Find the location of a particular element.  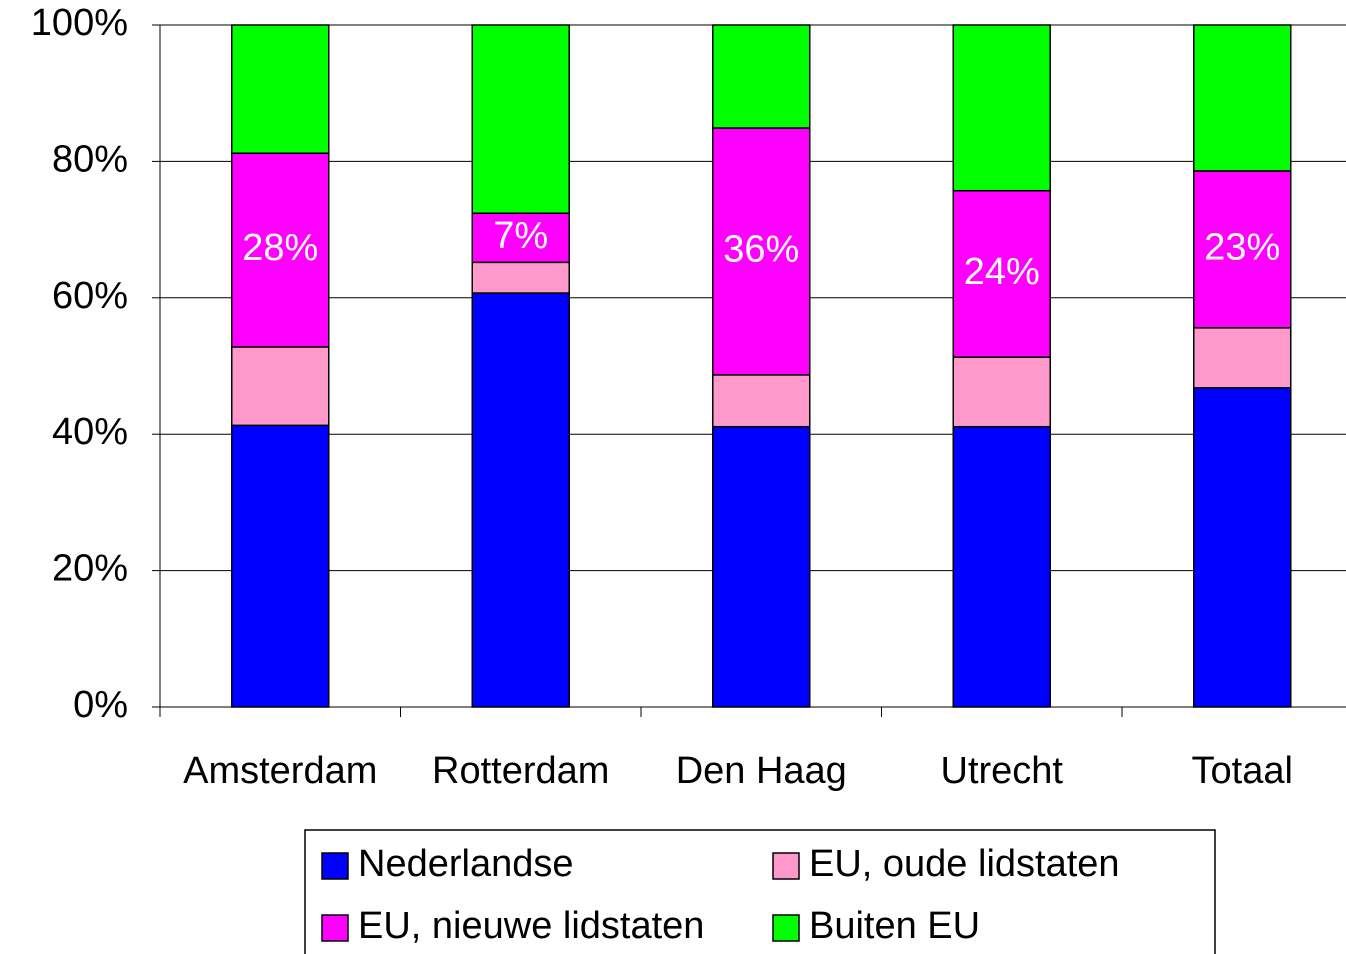

y-tick-label: 40% is located at coordinates (90, 432).